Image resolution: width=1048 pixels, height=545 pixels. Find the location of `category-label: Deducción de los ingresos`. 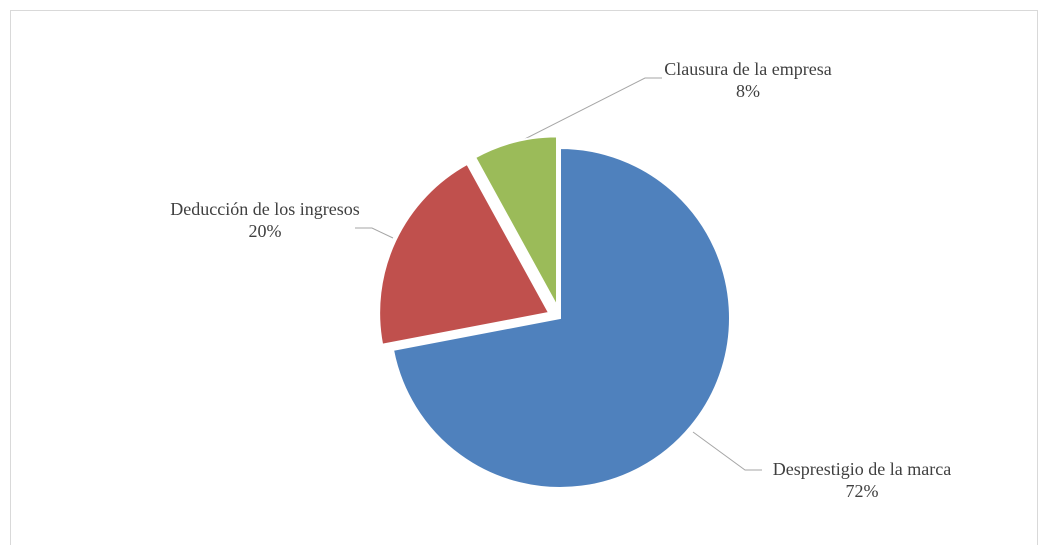

category-label: Deducción de los ingresos is located at coordinates (265, 209).